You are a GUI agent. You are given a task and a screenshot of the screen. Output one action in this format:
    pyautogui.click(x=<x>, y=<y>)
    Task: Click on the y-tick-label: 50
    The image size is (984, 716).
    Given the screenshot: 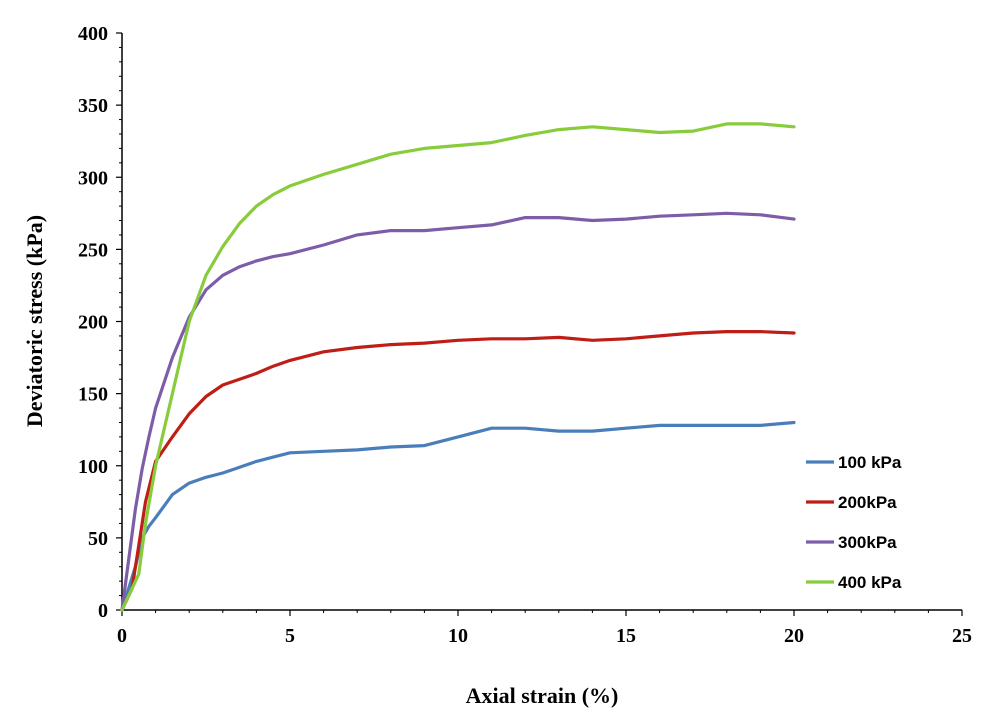 What is the action you would take?
    pyautogui.click(x=98, y=539)
    